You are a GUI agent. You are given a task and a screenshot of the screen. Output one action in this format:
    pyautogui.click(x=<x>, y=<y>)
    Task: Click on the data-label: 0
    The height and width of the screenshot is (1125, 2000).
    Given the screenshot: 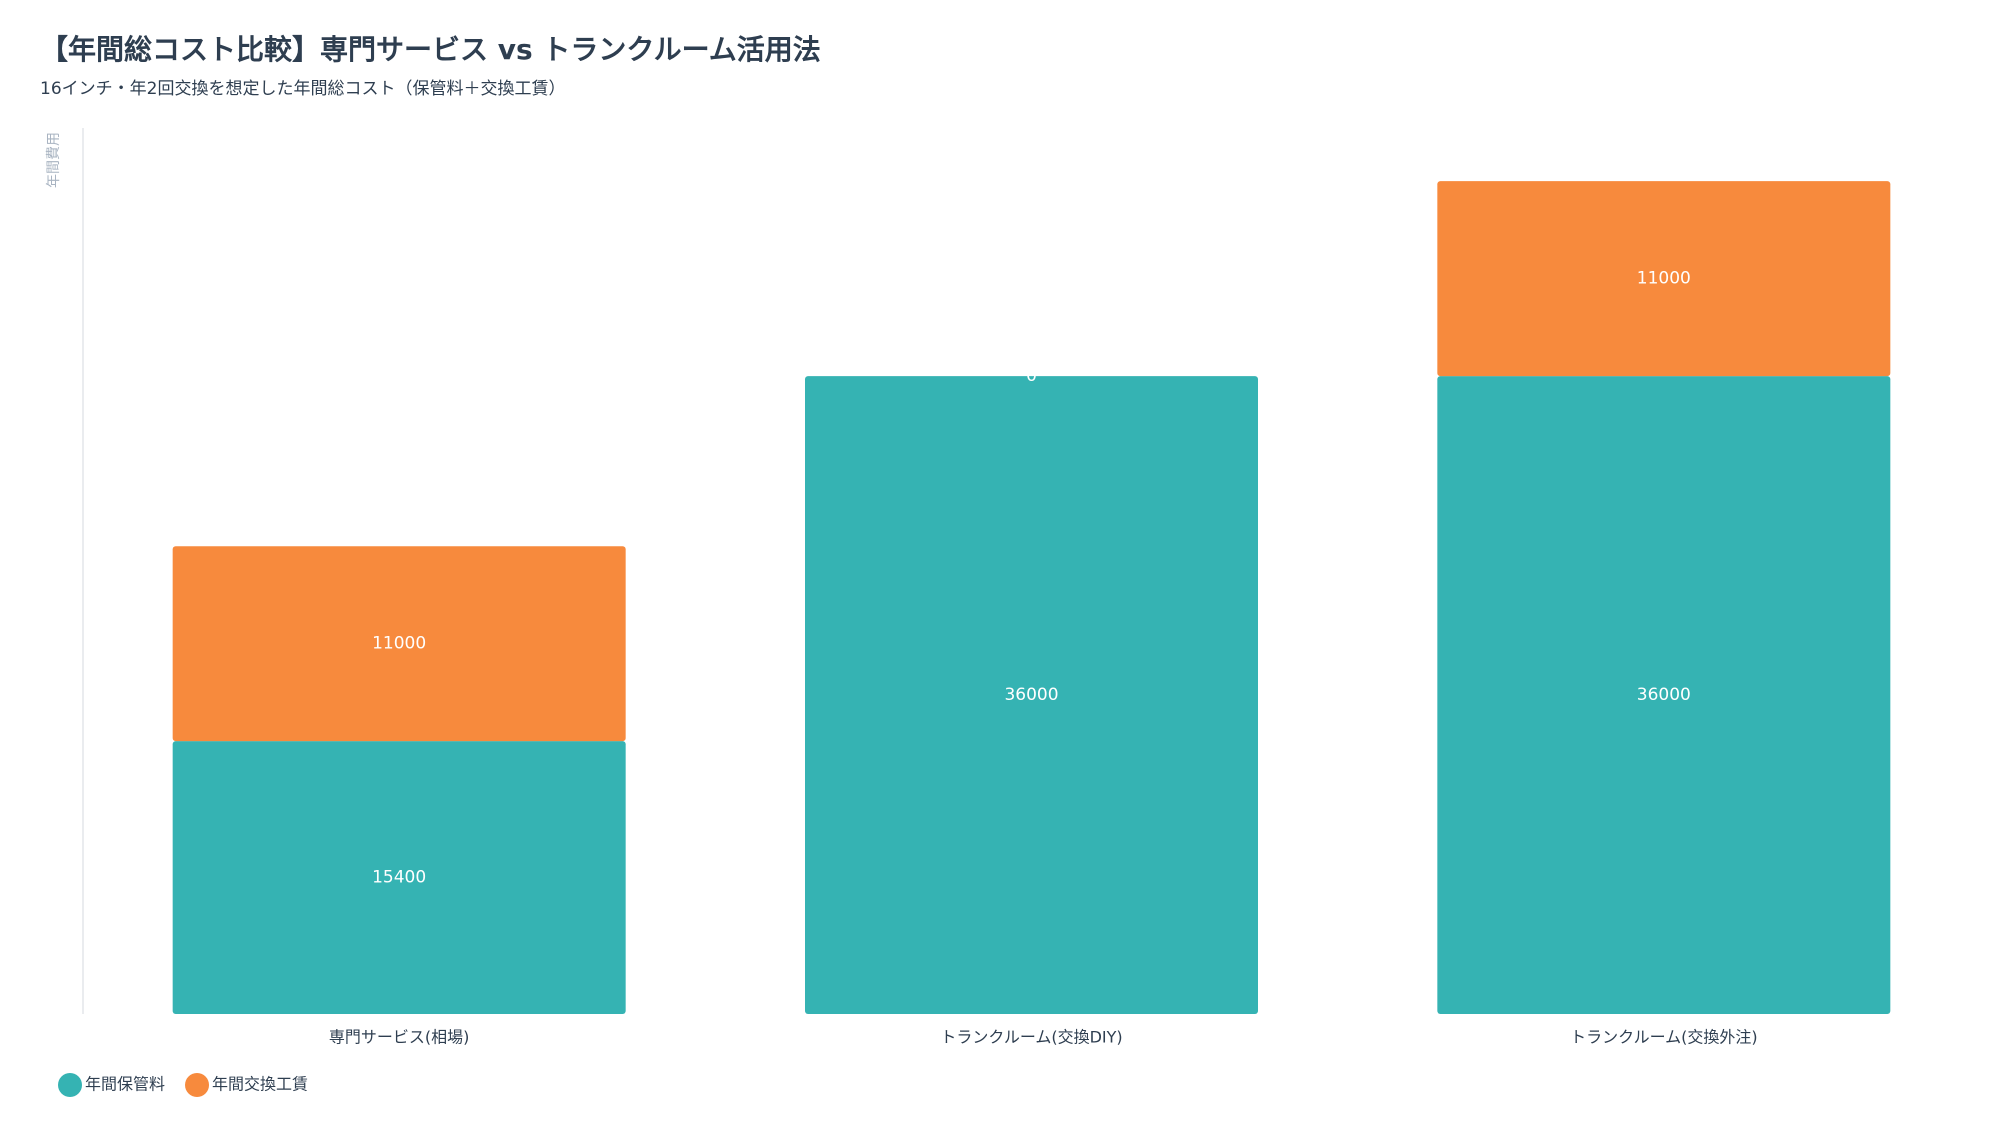 What is the action you would take?
    pyautogui.click(x=1031, y=376)
    